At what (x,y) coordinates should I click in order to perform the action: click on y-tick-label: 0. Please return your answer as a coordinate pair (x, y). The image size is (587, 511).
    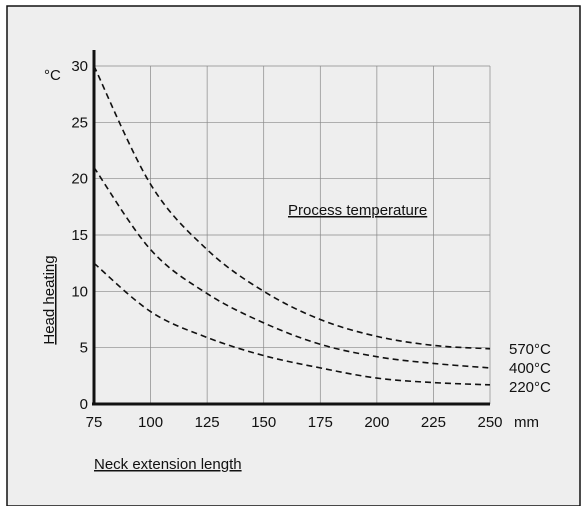
    Looking at the image, I should click on (84, 404).